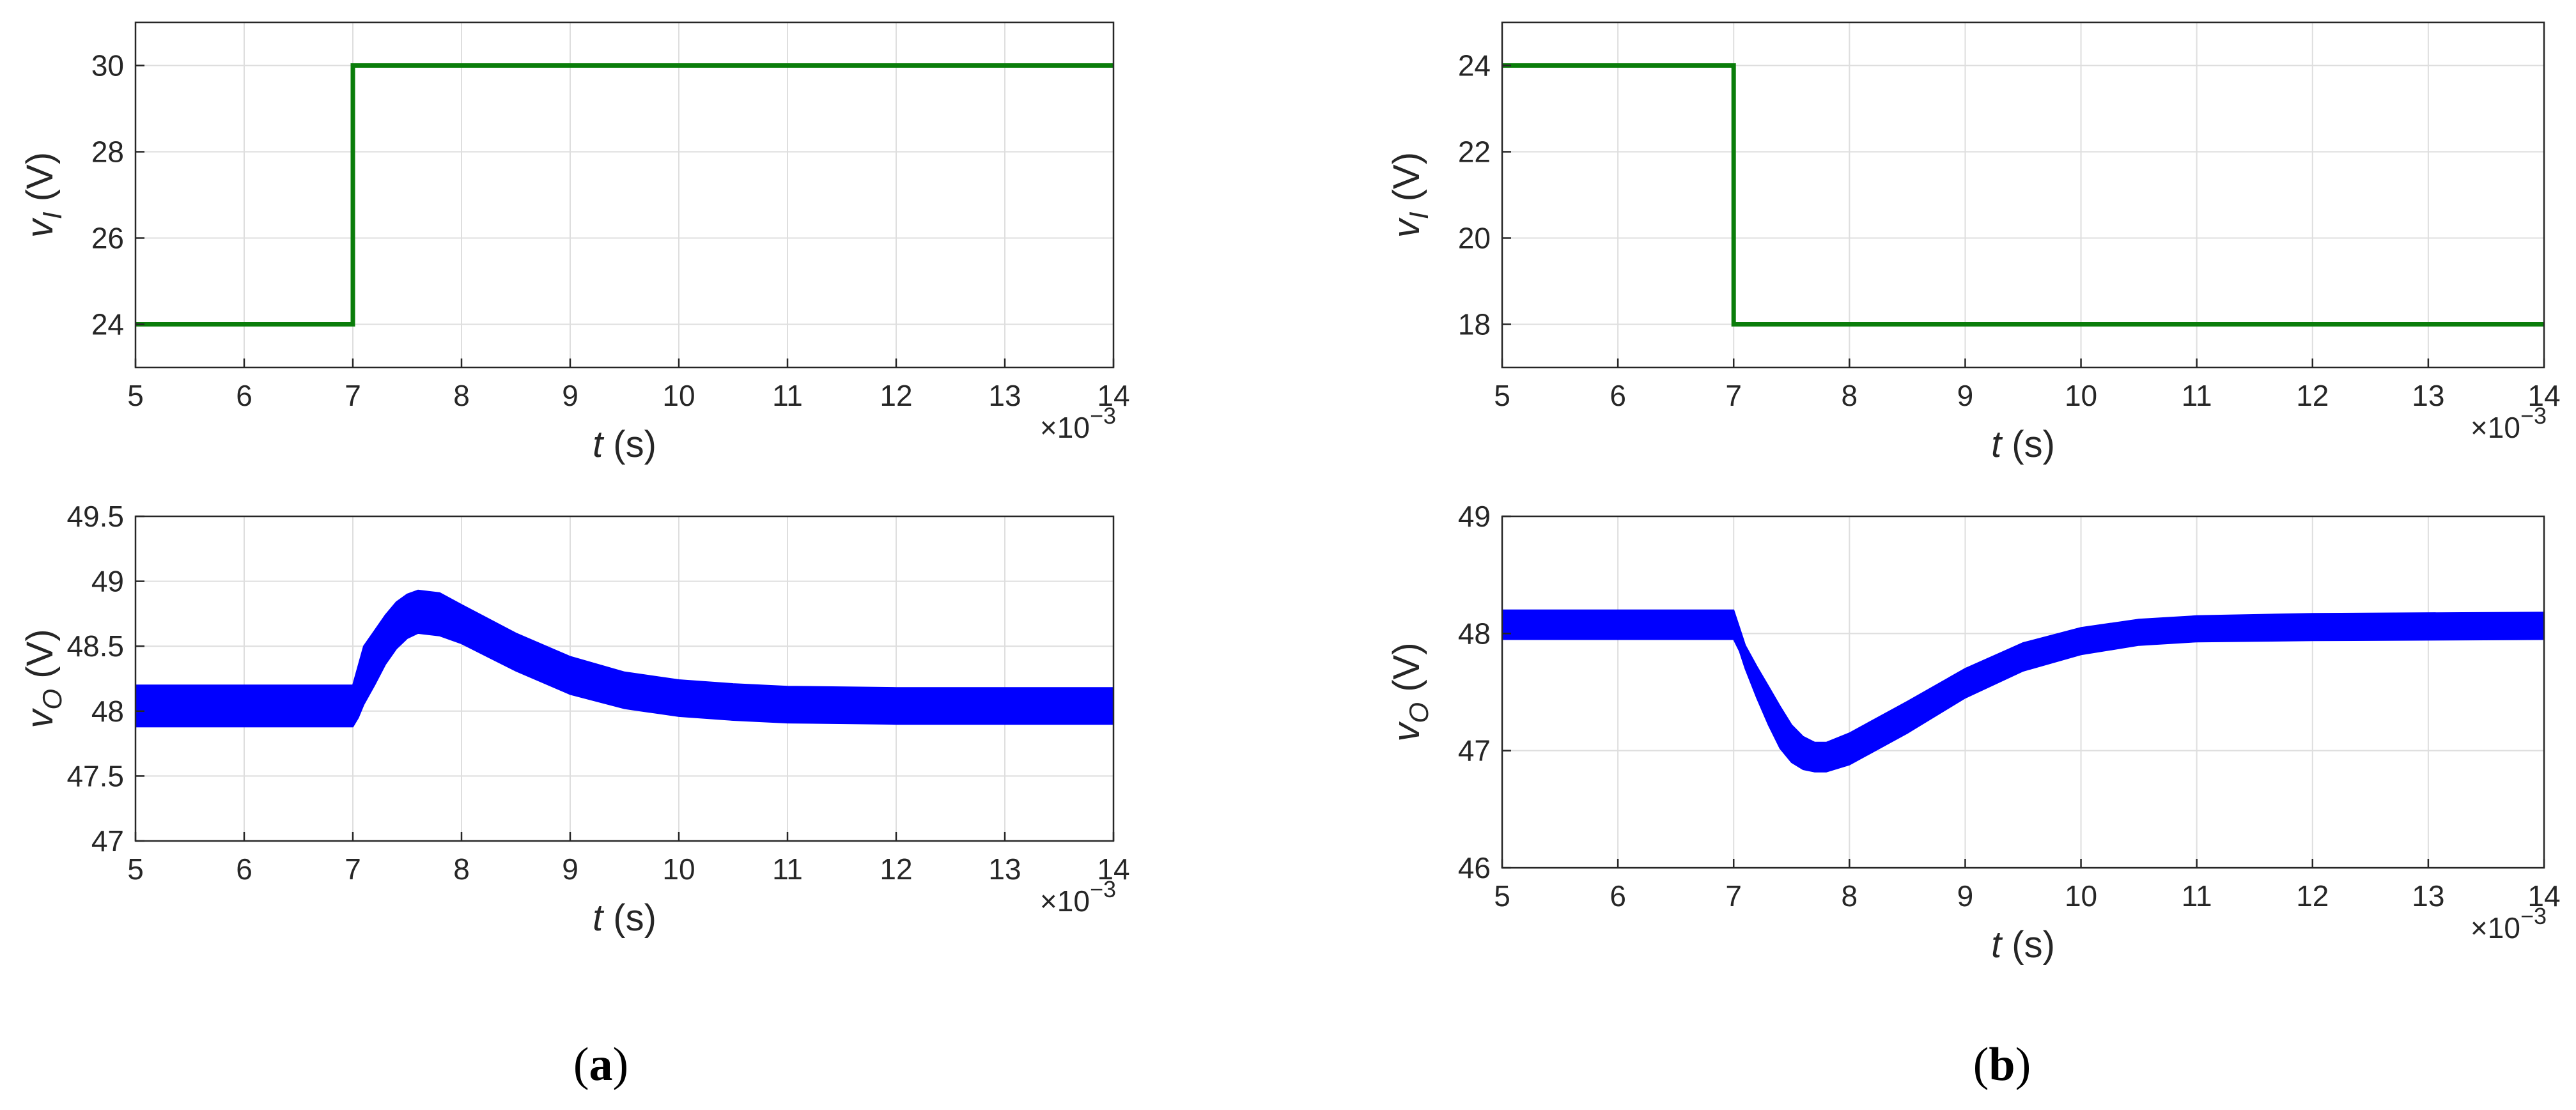  Describe the element at coordinates (95, 516) in the screenshot. I see `y-tick-label: 49.5` at that location.